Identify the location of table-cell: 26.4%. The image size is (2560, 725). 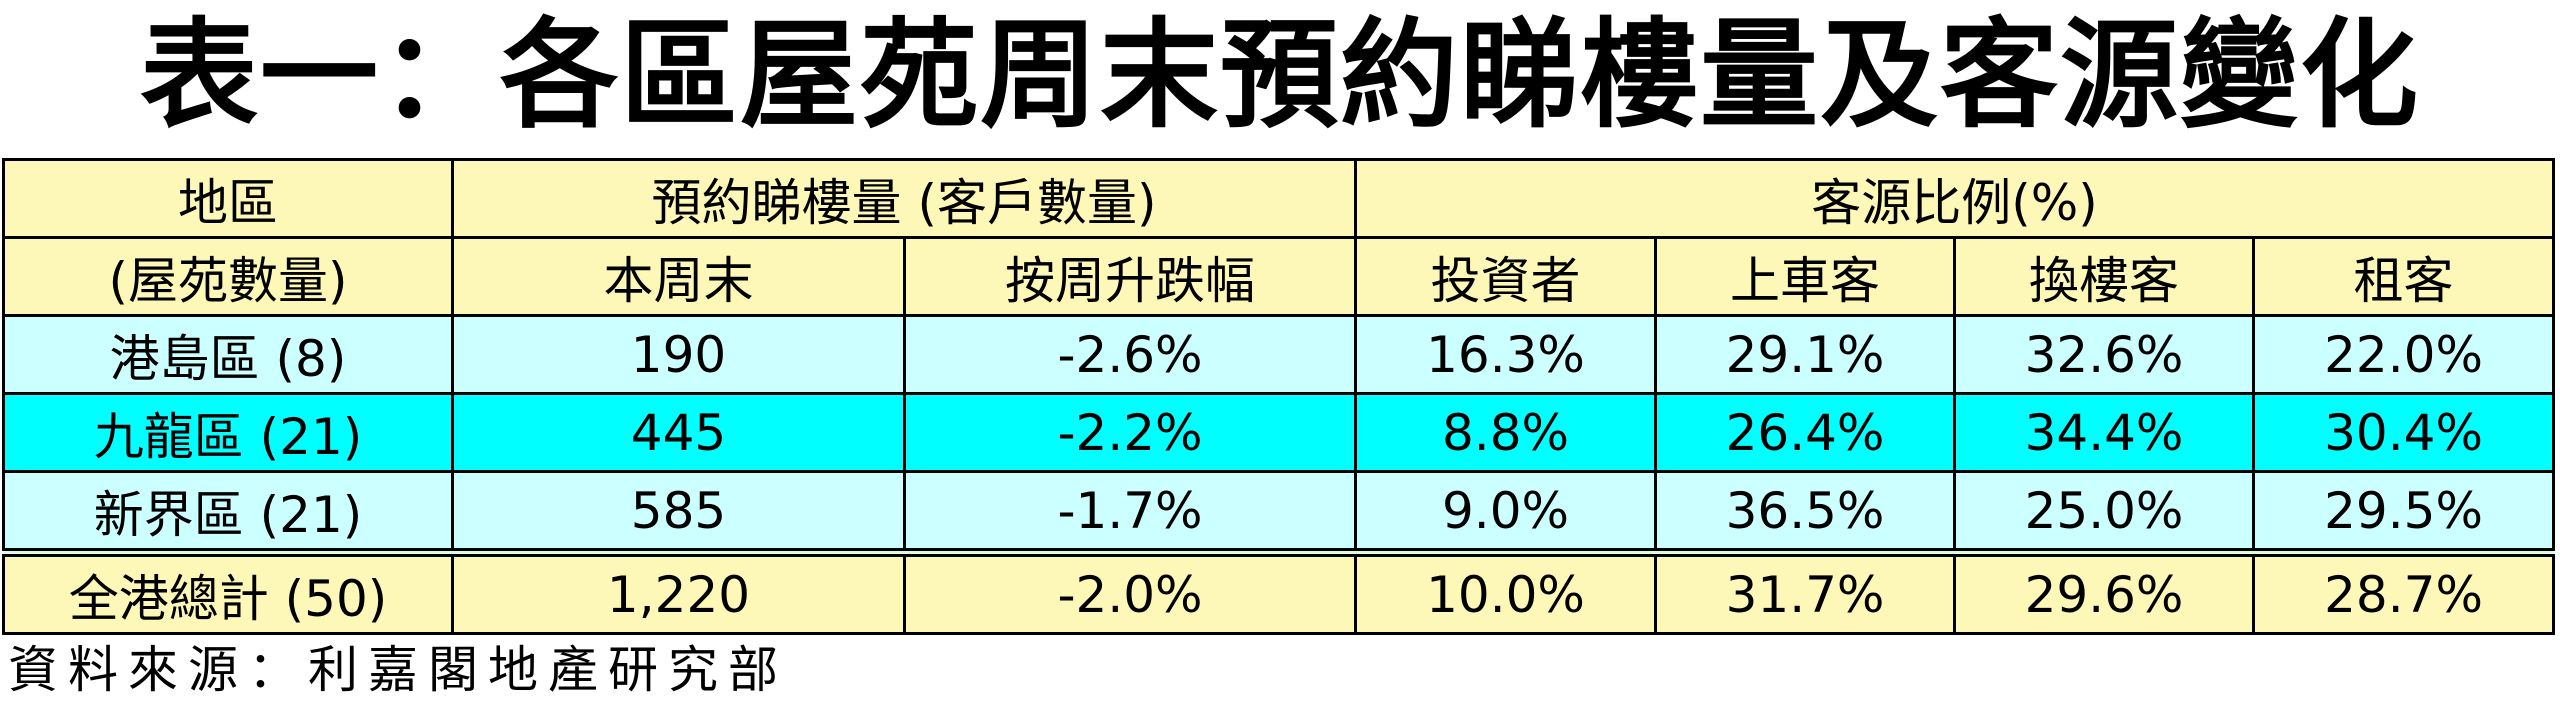
(1805, 432).